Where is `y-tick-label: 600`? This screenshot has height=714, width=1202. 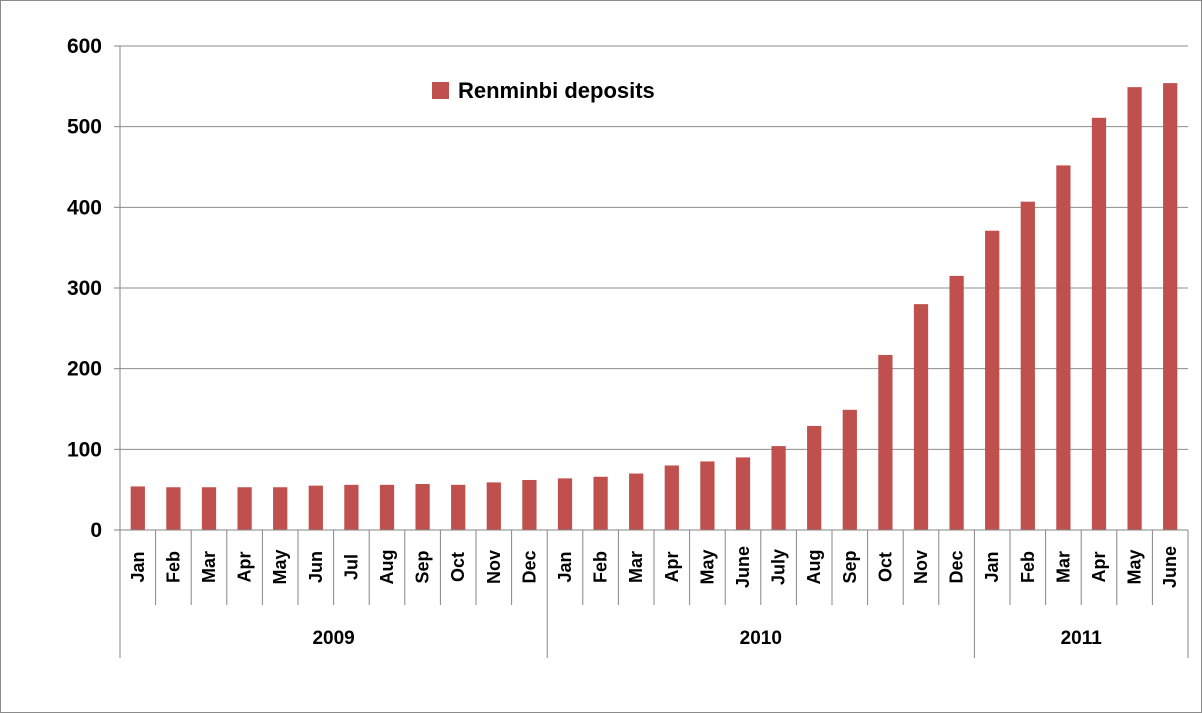 y-tick-label: 600 is located at coordinates (84, 46).